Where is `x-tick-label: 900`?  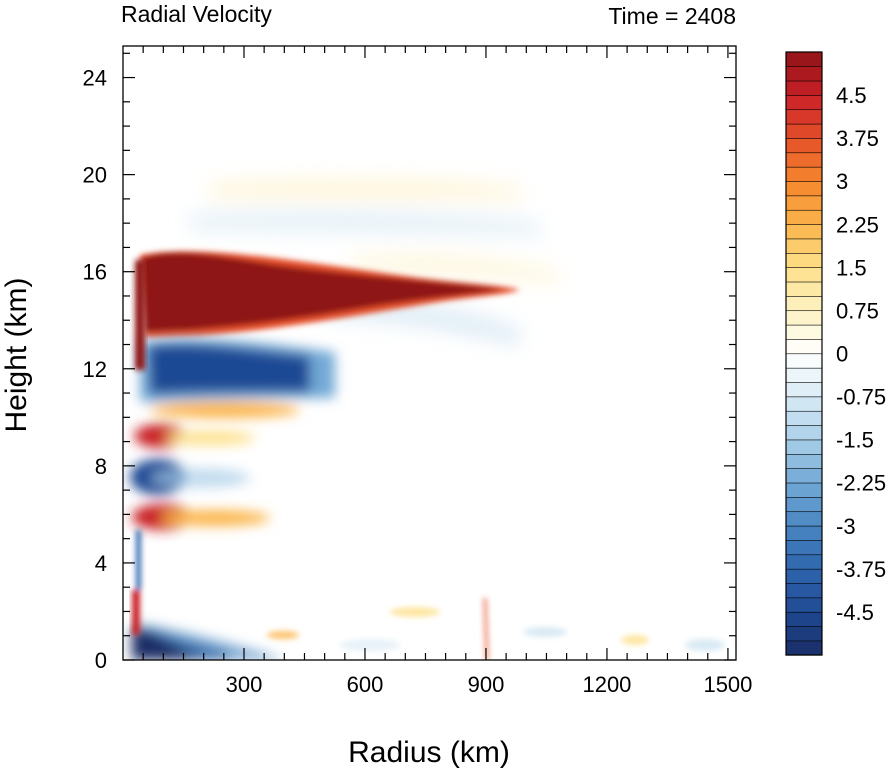 x-tick-label: 900 is located at coordinates (486, 684).